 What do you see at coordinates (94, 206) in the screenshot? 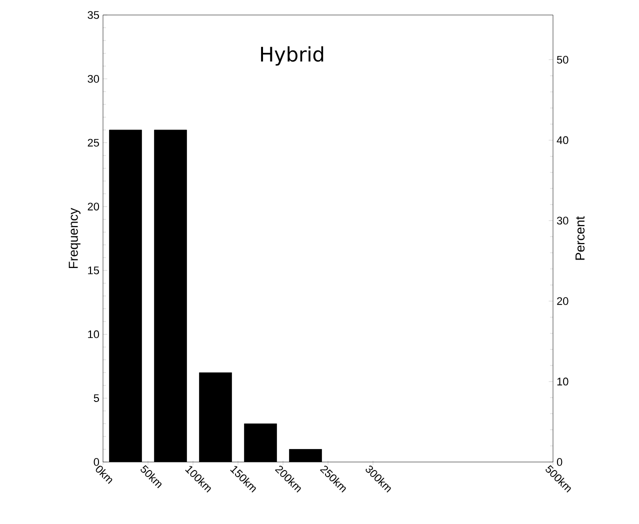
I see `y-tick-label: 20` at bounding box center [94, 206].